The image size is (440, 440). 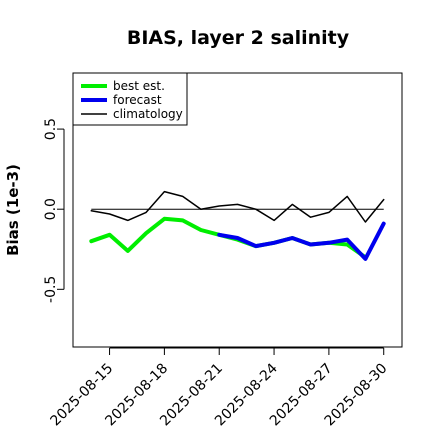 I want to click on series-layer, so click(x=237, y=225).